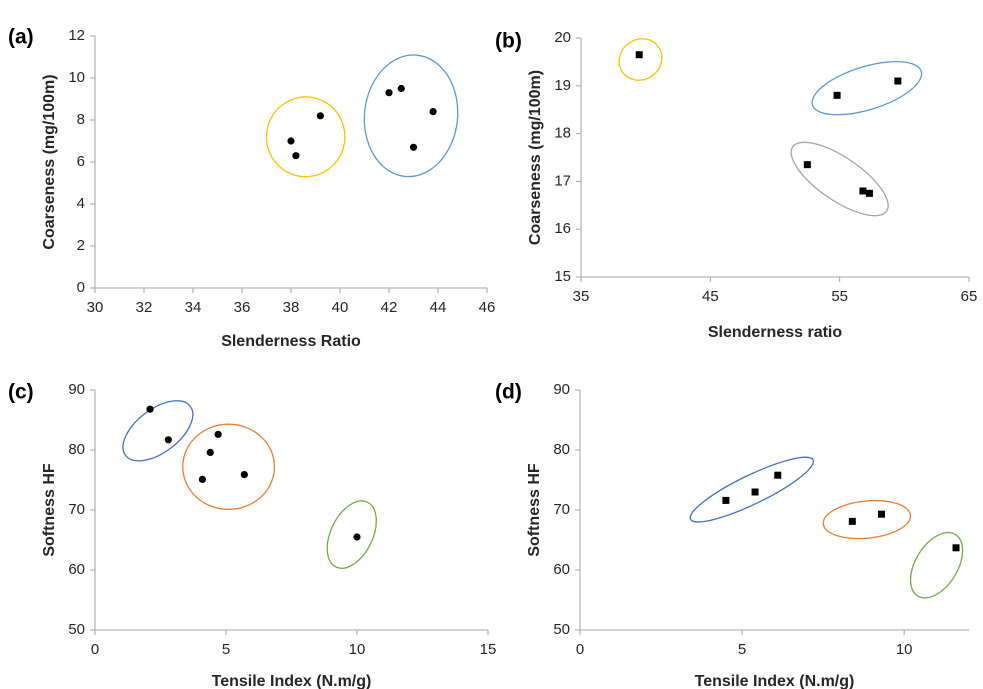  I want to click on y-tick-label: 12, so click(76, 35).